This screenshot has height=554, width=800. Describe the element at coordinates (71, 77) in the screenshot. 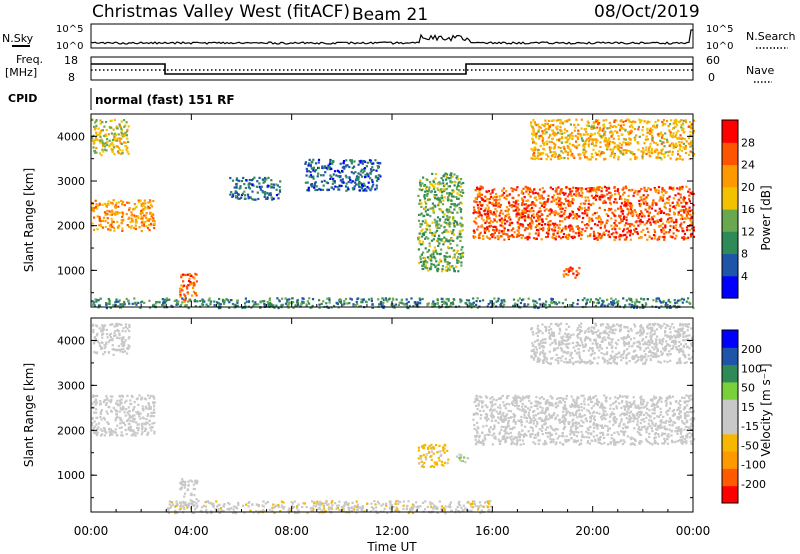

I see `freq-tick-bottom: 8` at that location.